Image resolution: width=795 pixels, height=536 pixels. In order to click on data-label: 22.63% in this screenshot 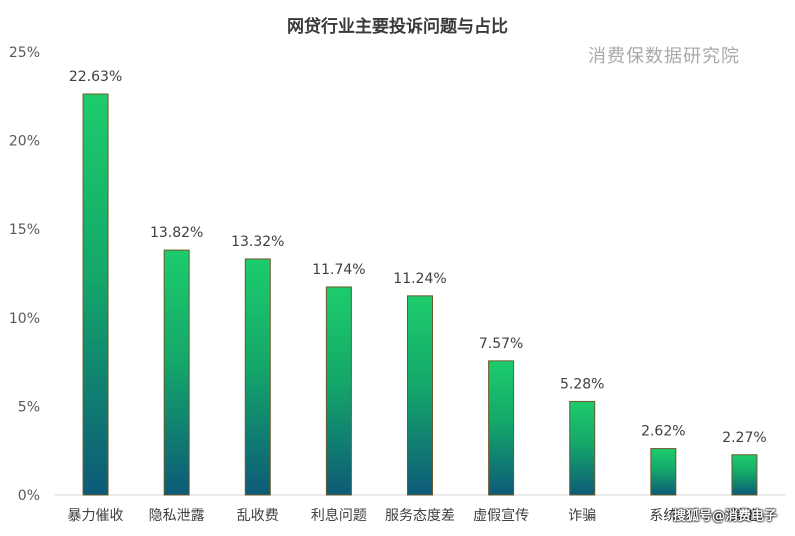, I will do `click(95, 77)`.